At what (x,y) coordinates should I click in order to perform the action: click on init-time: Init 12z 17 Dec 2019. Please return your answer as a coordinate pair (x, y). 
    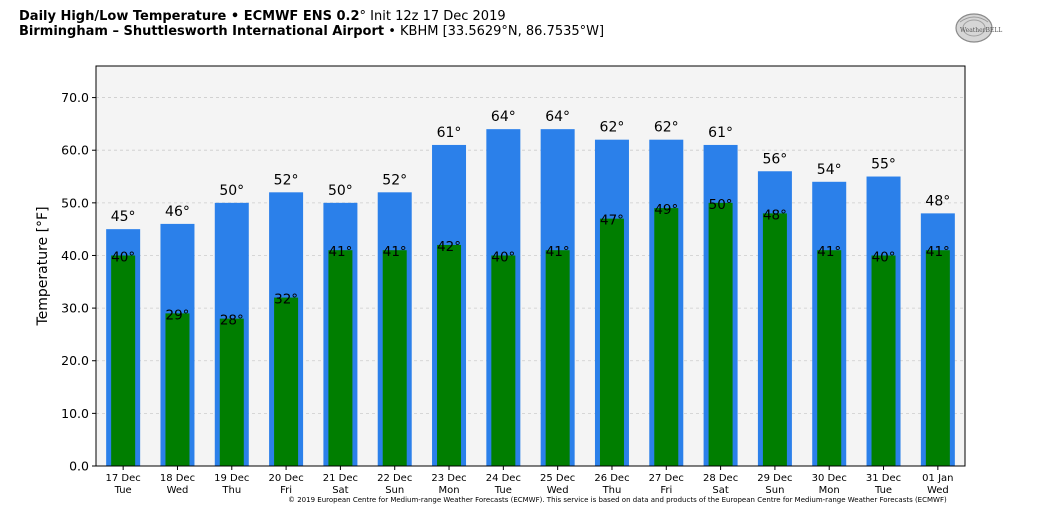
    Looking at the image, I should click on (436, 16).